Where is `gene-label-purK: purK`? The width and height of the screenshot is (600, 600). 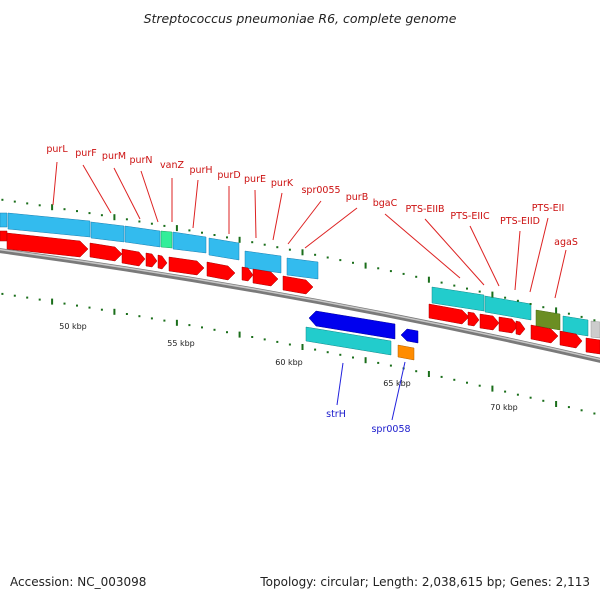
gene-label-purK: purK is located at coordinates (282, 183).